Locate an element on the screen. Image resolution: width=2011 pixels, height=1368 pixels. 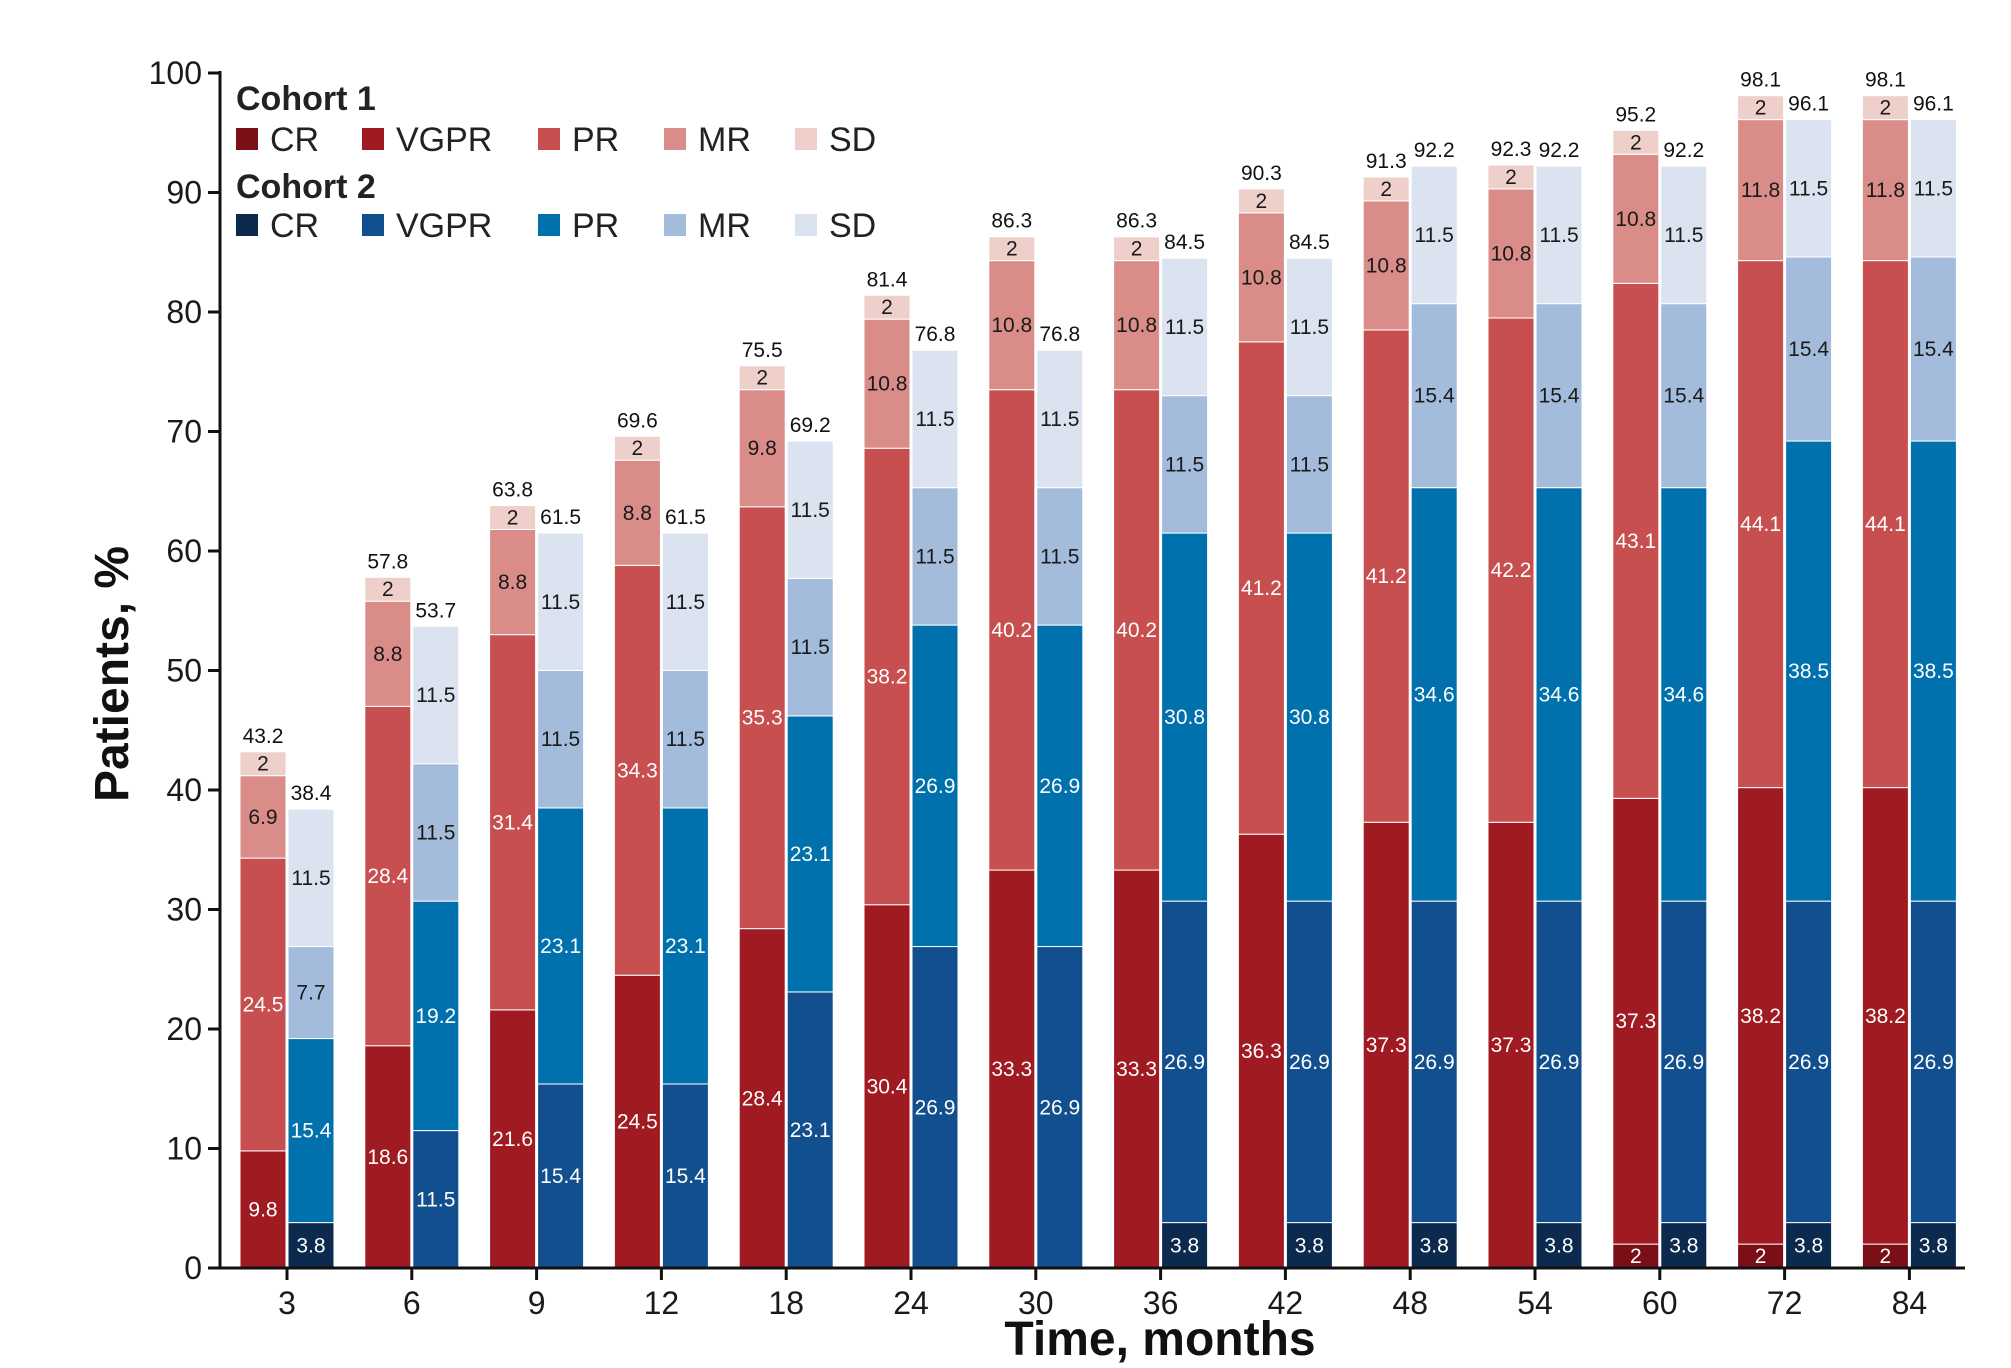
bar-segment-cohort2-mr is located at coordinates (561, 739).